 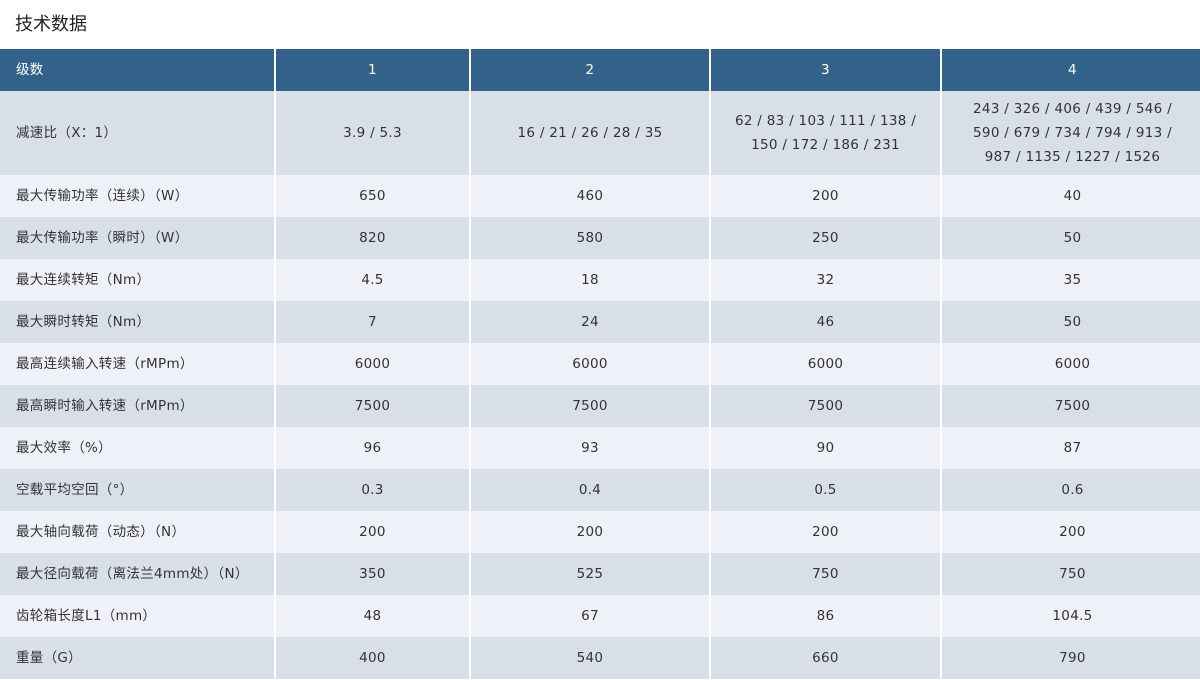 I want to click on table-cell: 87, so click(x=1071, y=448).